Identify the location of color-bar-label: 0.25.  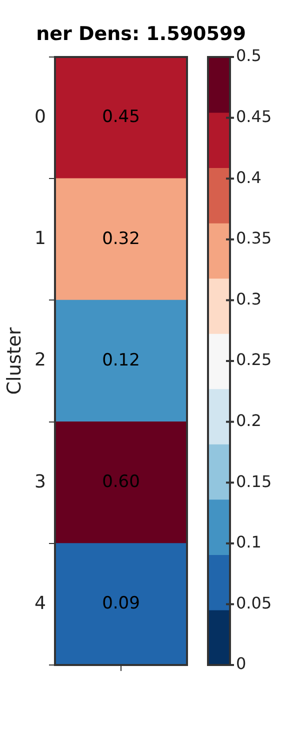
(254, 360).